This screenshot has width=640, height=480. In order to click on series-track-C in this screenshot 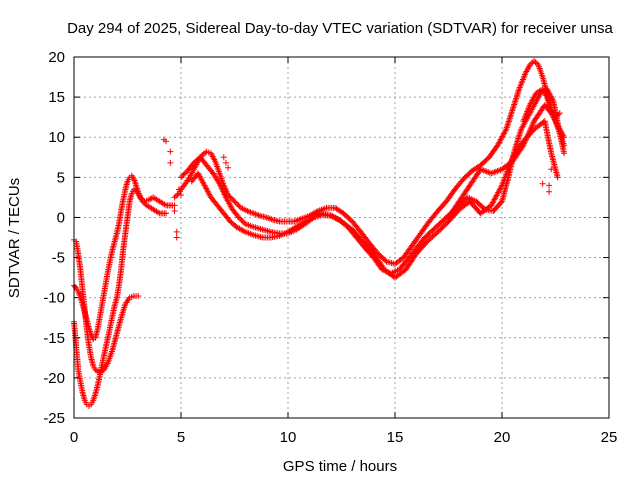, I will do `click(106, 306)`.